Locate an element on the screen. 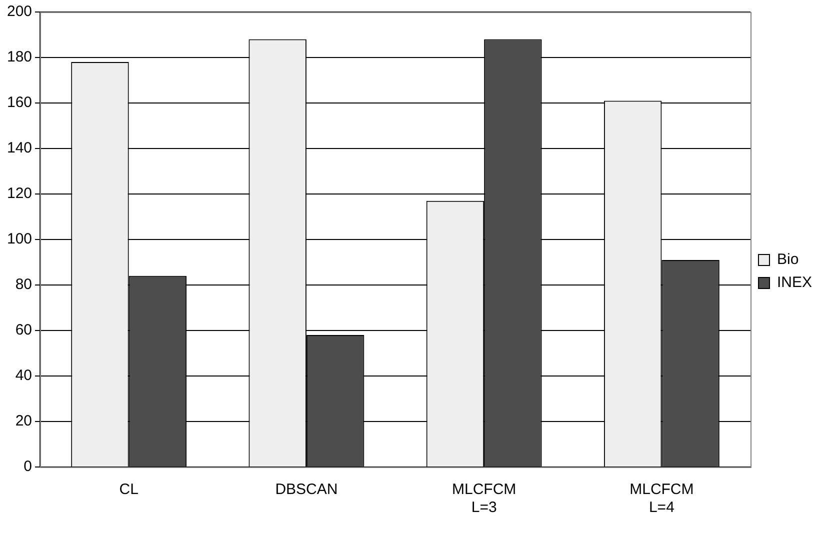 The width and height of the screenshot is (828, 535). y-tick-label: 120 is located at coordinates (19, 193).